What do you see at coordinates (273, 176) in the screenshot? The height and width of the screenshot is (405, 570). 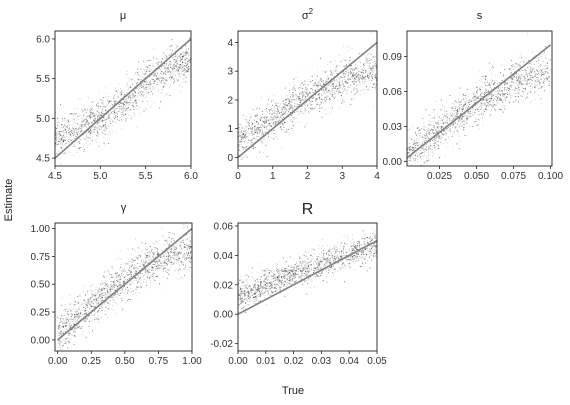 I see `x-tick-label: 1` at bounding box center [273, 176].